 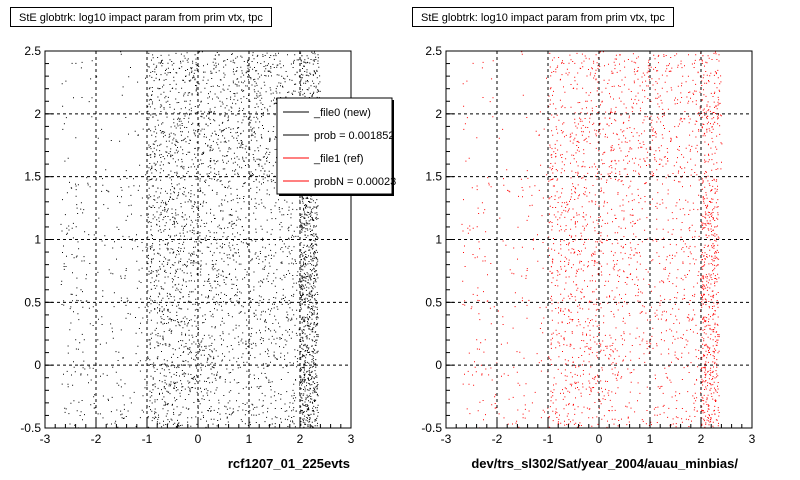 What do you see at coordinates (342, 113) in the screenshot?
I see `legend-entry-label: _file0 (new)` at bounding box center [342, 113].